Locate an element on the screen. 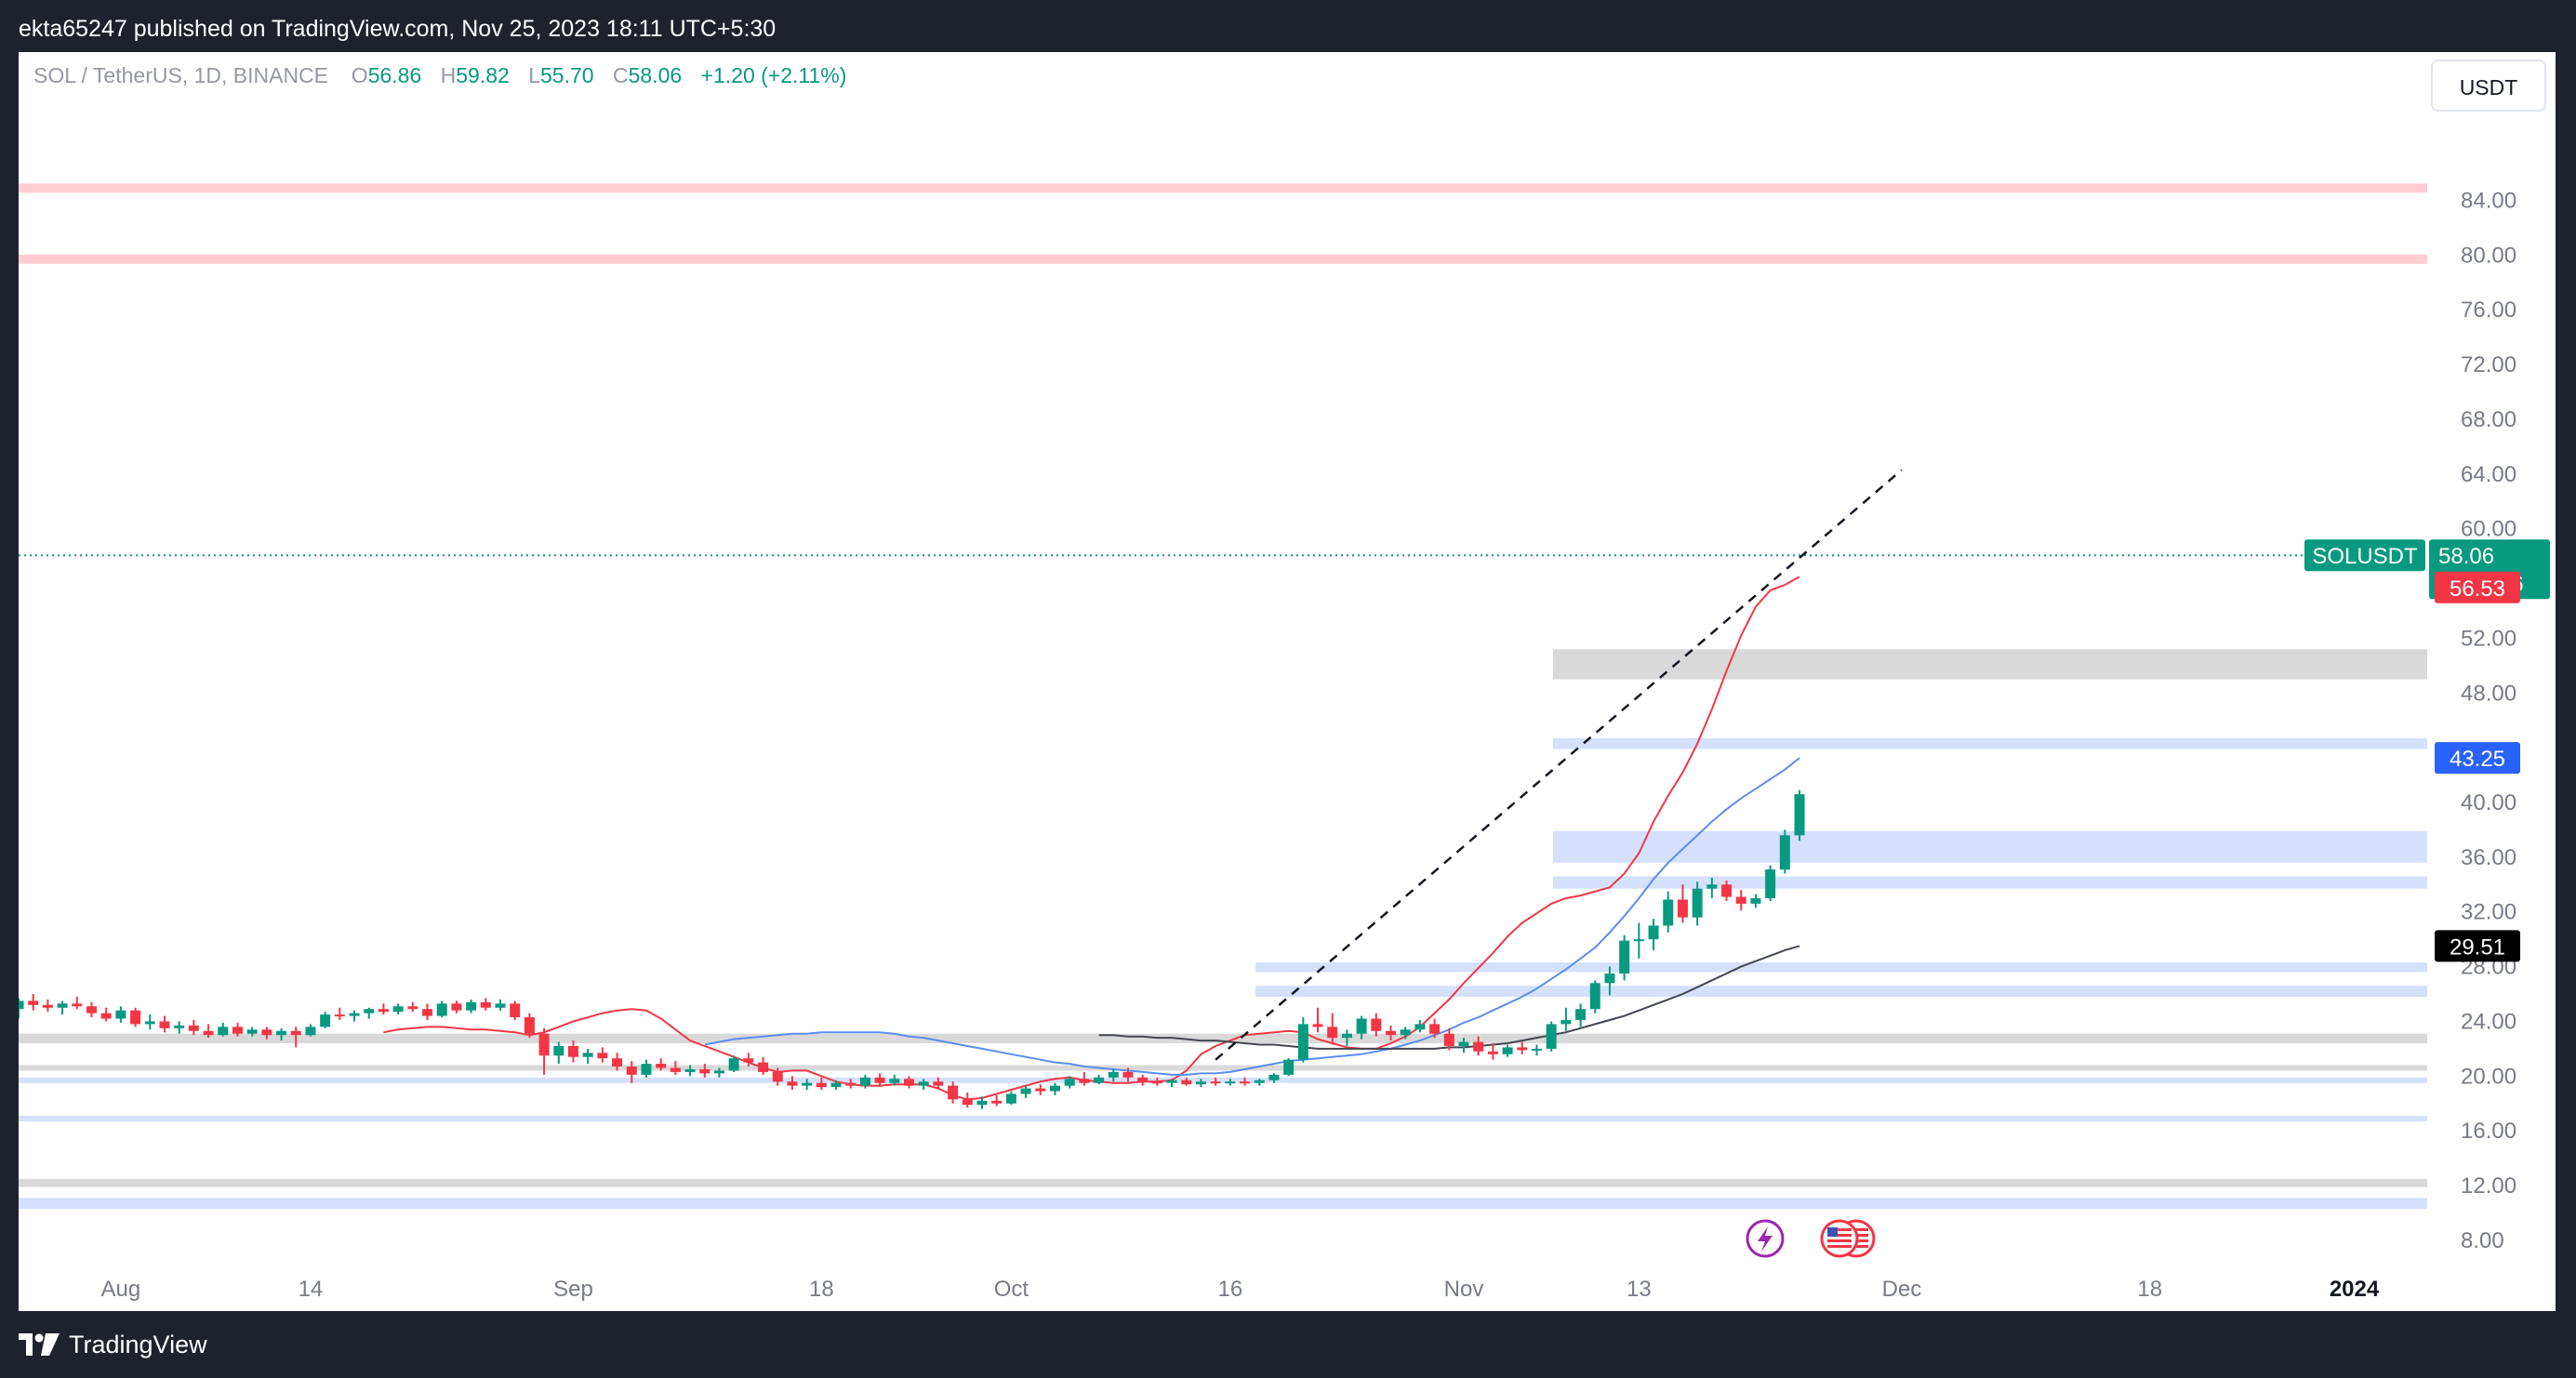  us-flag-icon is located at coordinates (1848, 1238).